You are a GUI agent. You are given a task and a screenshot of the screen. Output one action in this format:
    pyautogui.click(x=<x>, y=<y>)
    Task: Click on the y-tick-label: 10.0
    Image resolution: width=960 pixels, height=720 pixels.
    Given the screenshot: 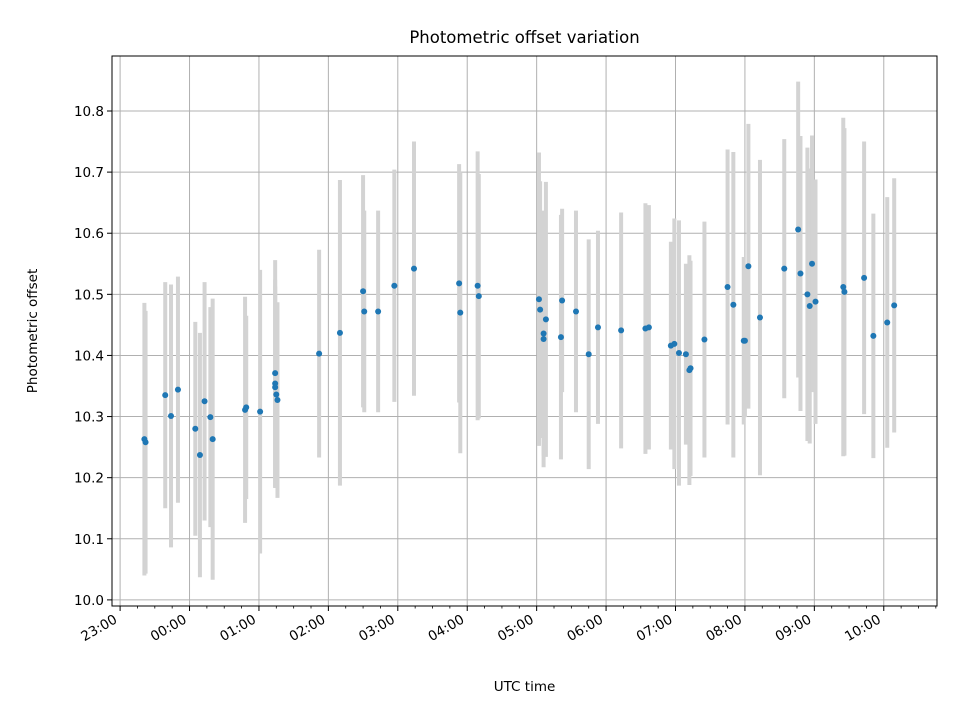 What is the action you would take?
    pyautogui.click(x=89, y=601)
    